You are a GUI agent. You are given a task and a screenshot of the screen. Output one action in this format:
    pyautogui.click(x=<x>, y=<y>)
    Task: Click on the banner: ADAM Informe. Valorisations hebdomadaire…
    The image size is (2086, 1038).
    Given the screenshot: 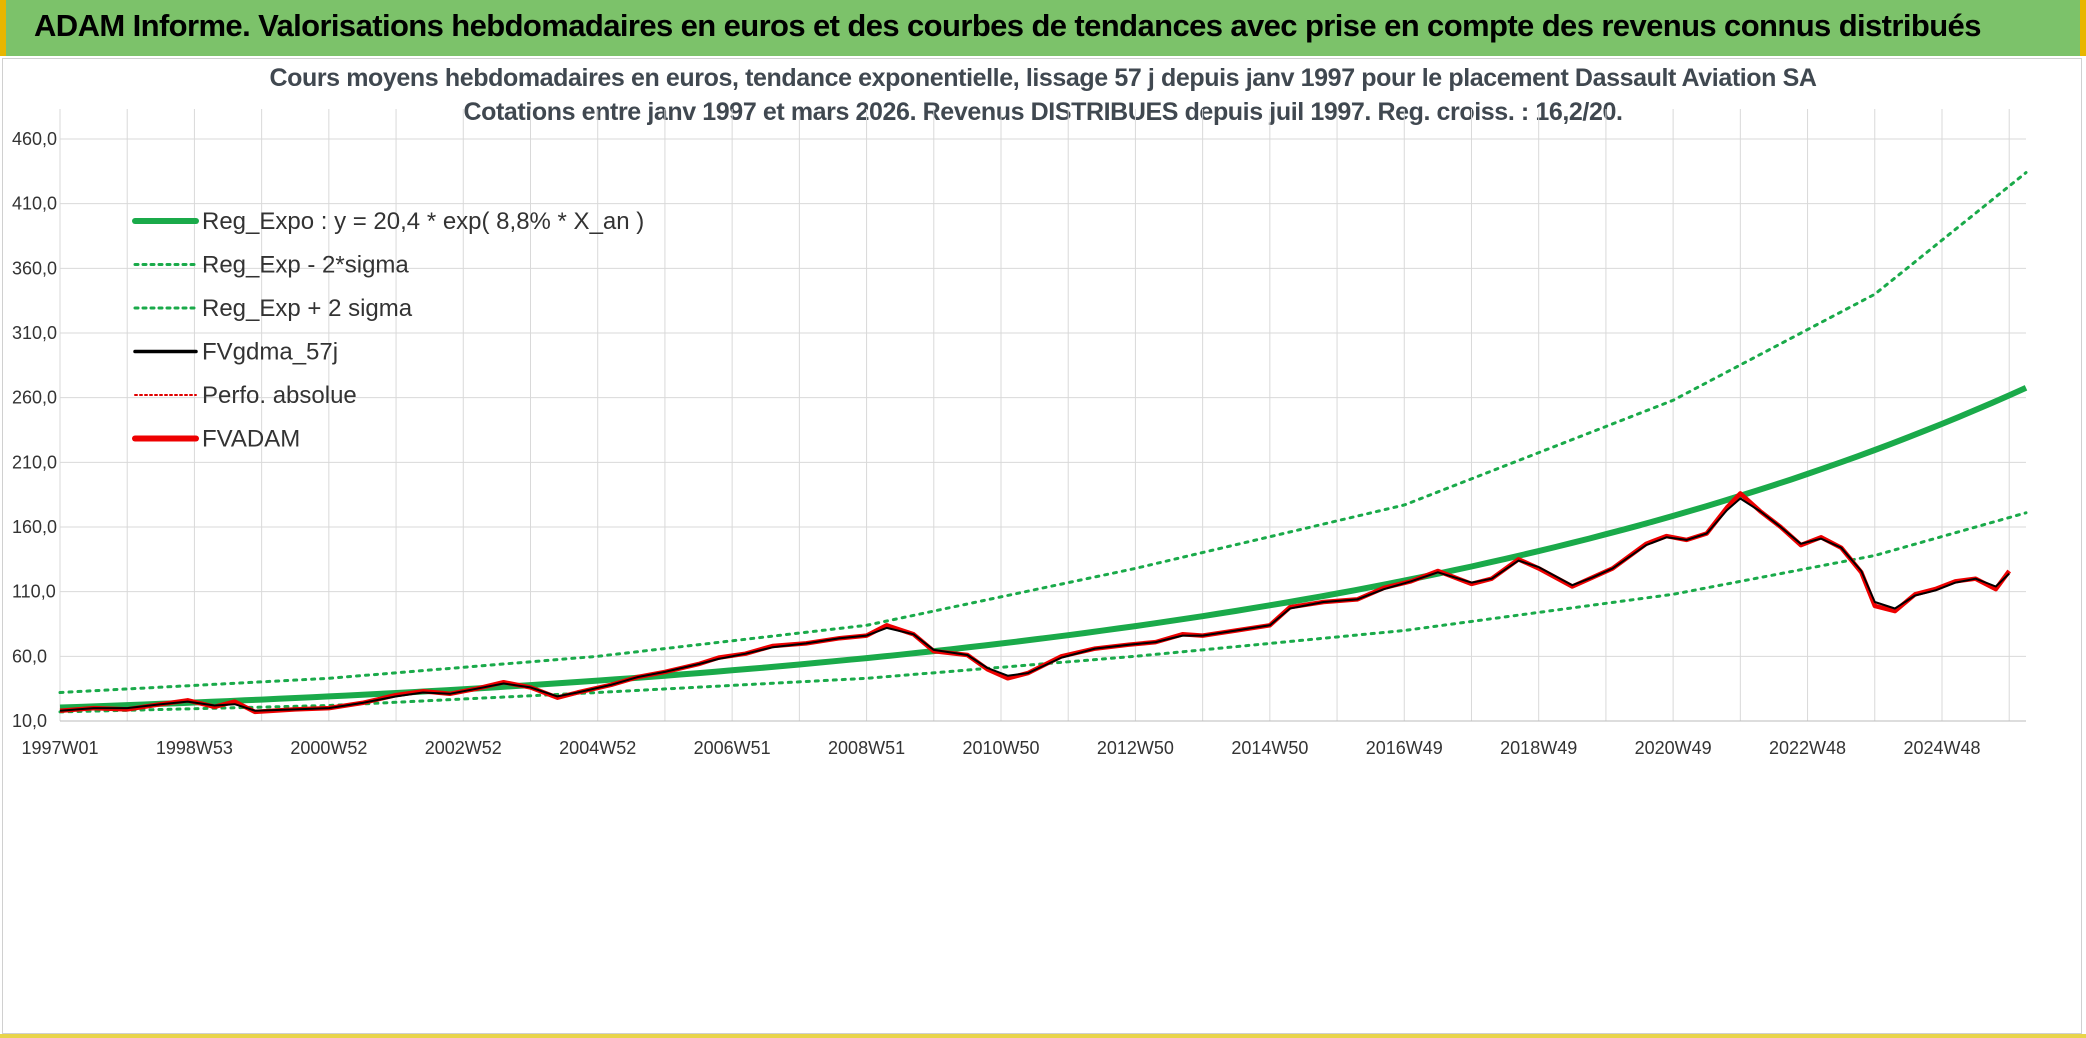 What is the action you would take?
    pyautogui.click(x=1043, y=28)
    